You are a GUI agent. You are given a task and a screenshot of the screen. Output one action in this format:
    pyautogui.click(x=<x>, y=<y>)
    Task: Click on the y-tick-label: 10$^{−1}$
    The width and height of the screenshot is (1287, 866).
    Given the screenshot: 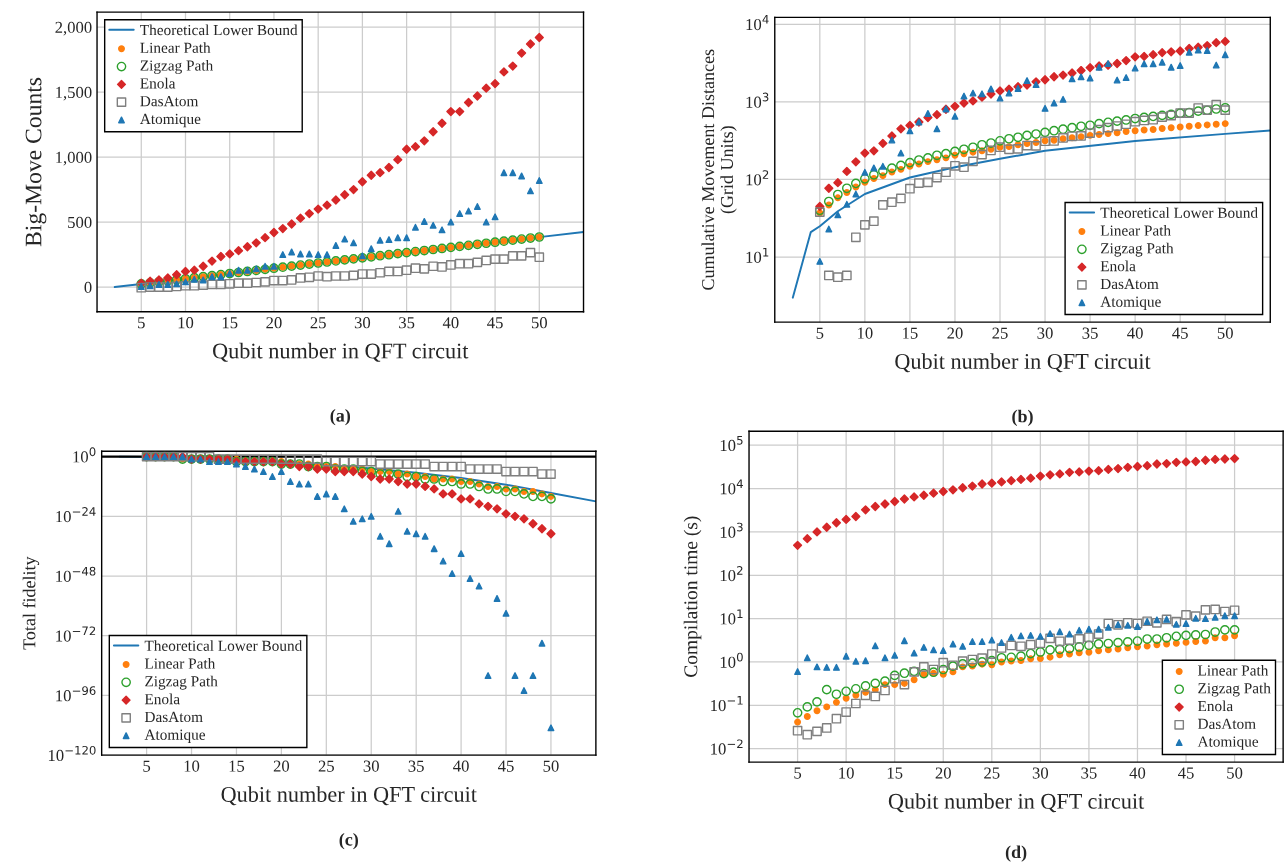 What is the action you would take?
    pyautogui.click(x=727, y=704)
    